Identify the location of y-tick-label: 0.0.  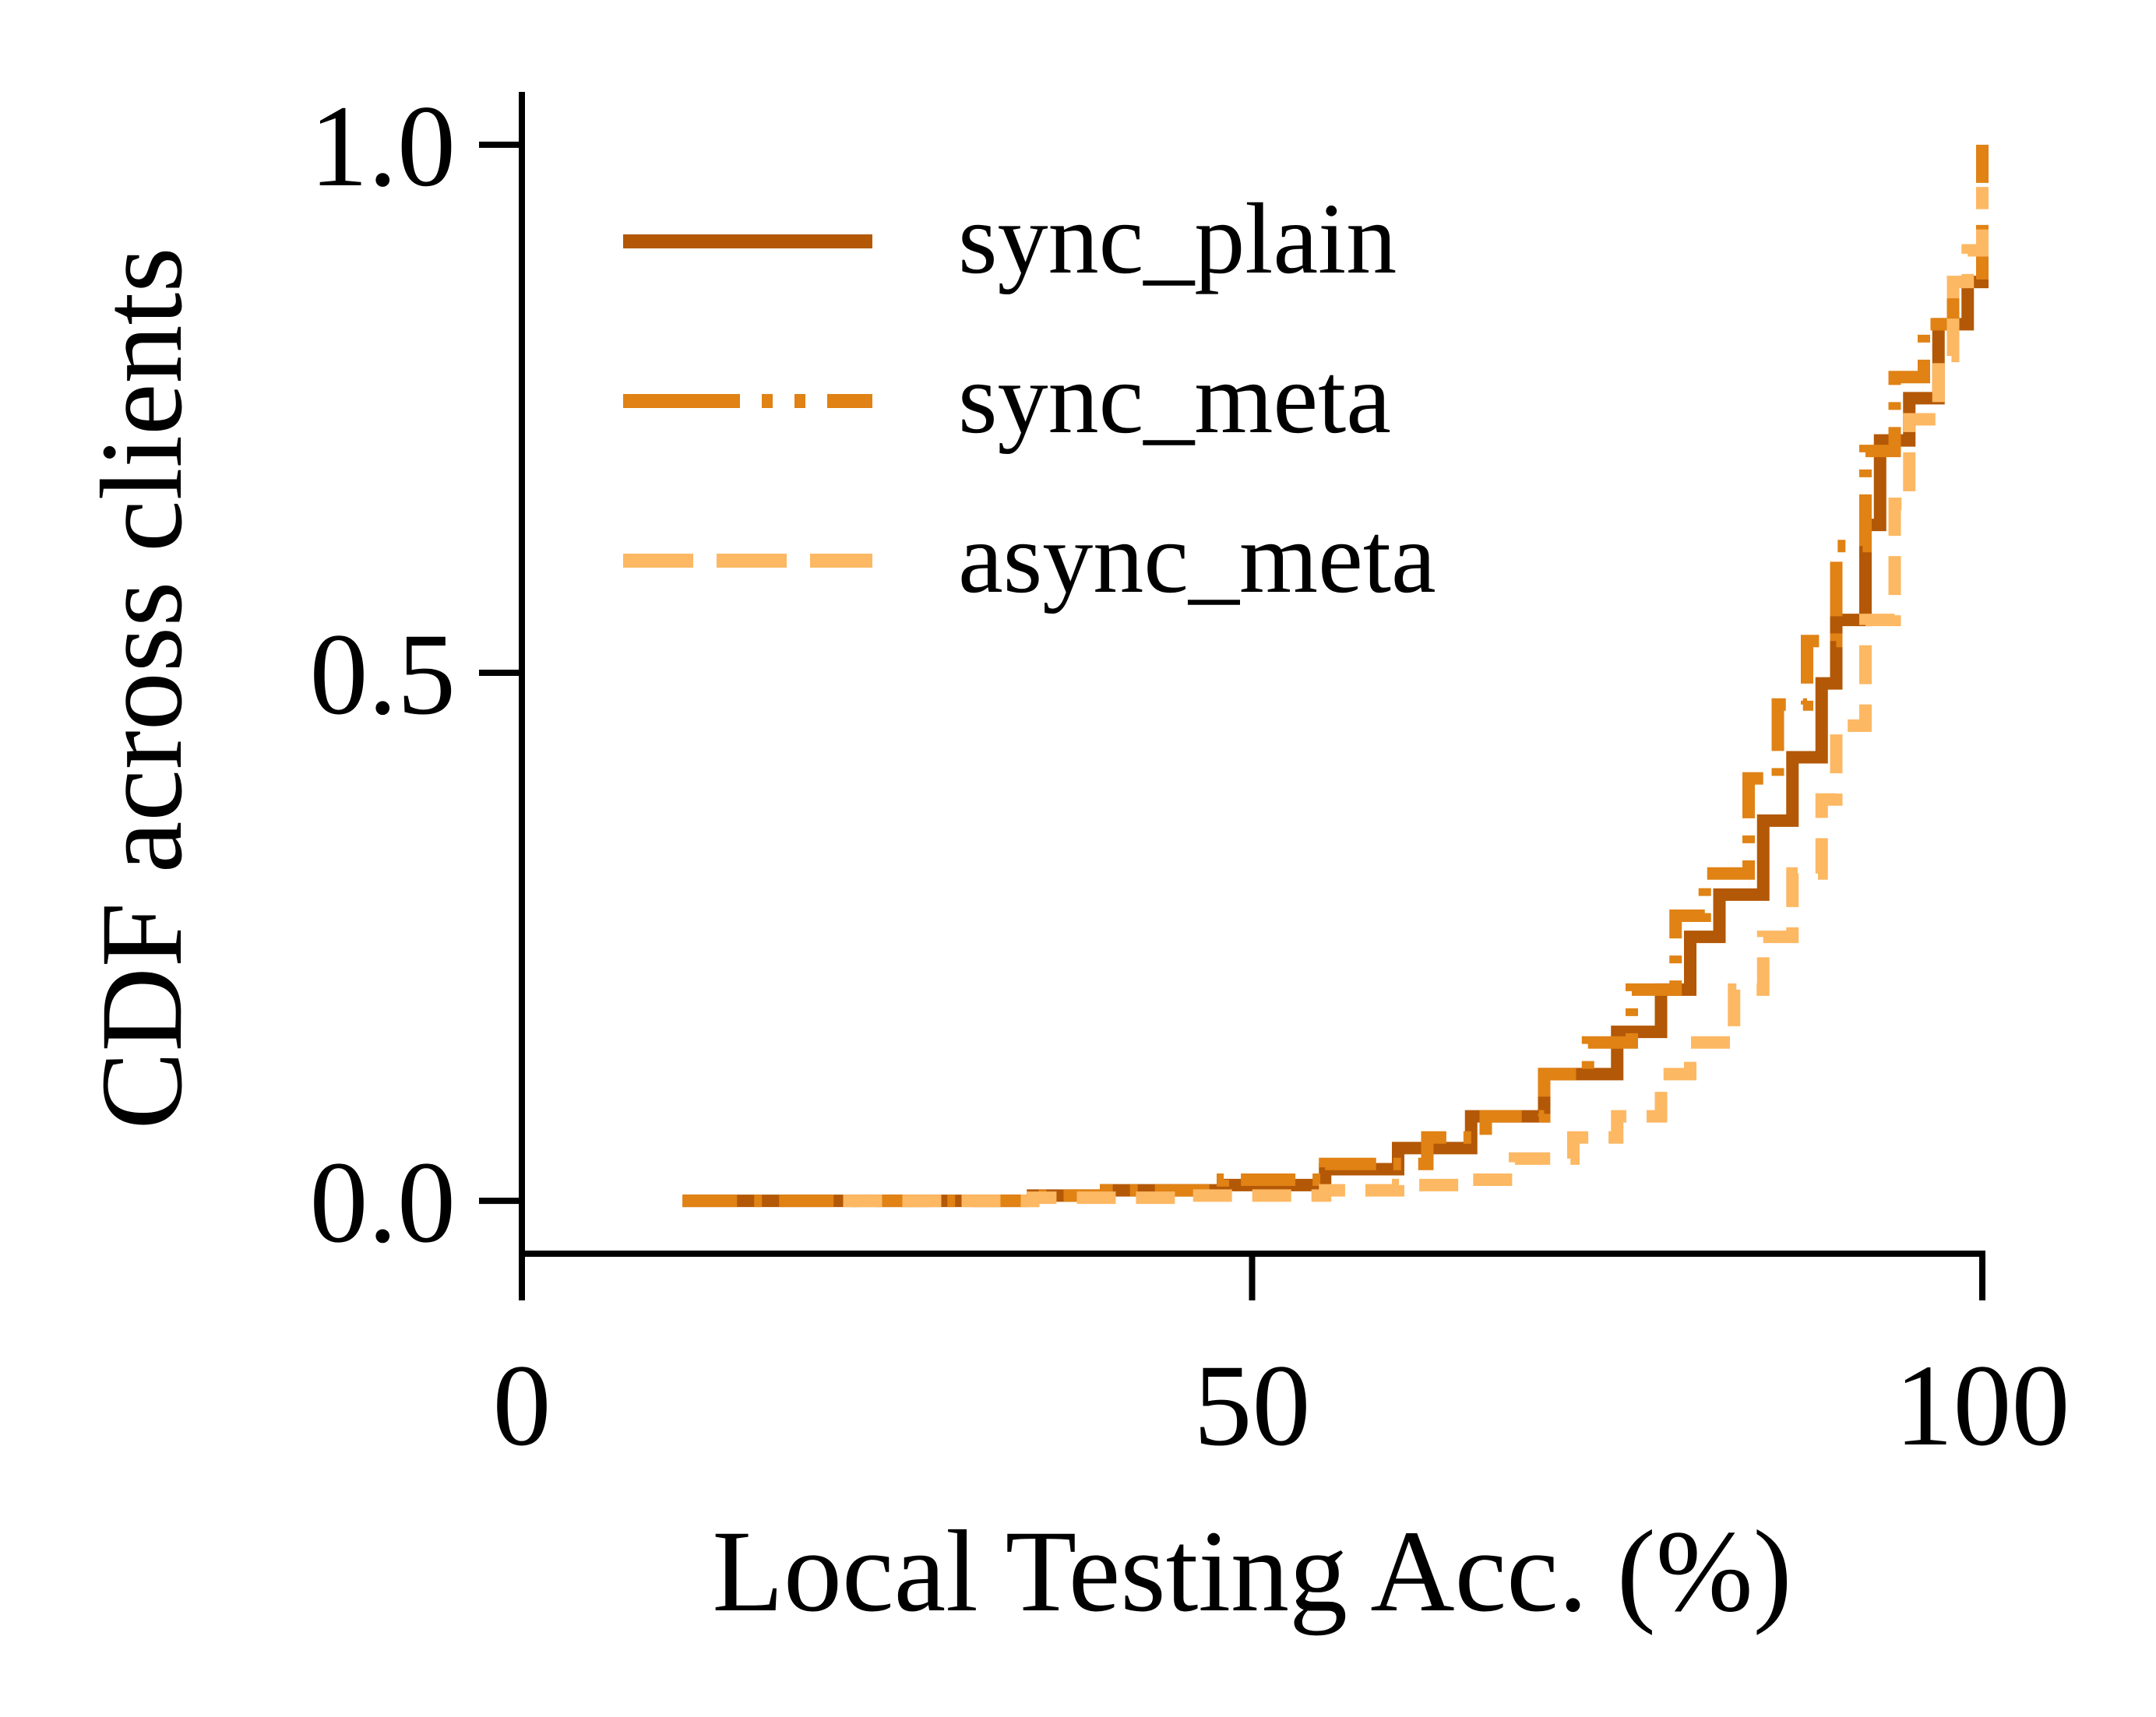
(383, 1202).